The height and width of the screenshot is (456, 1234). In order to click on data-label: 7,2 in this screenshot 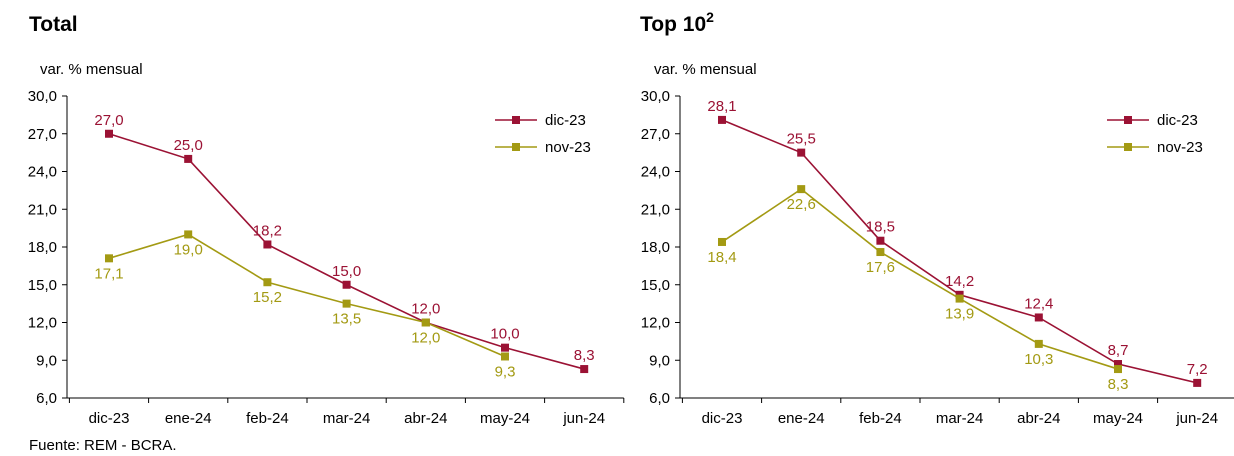, I will do `click(1197, 369)`.